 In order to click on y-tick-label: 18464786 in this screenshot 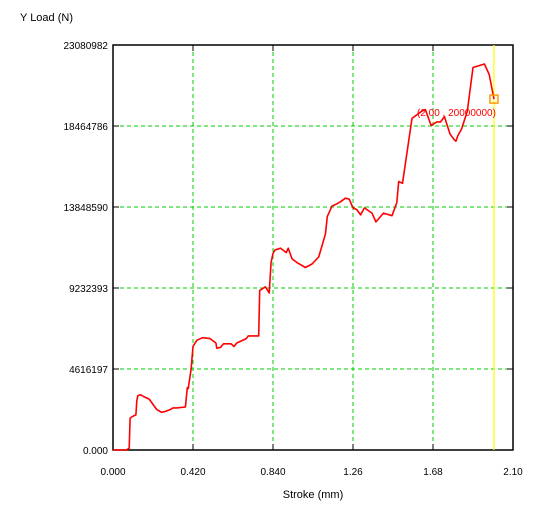, I will do `click(86, 127)`.